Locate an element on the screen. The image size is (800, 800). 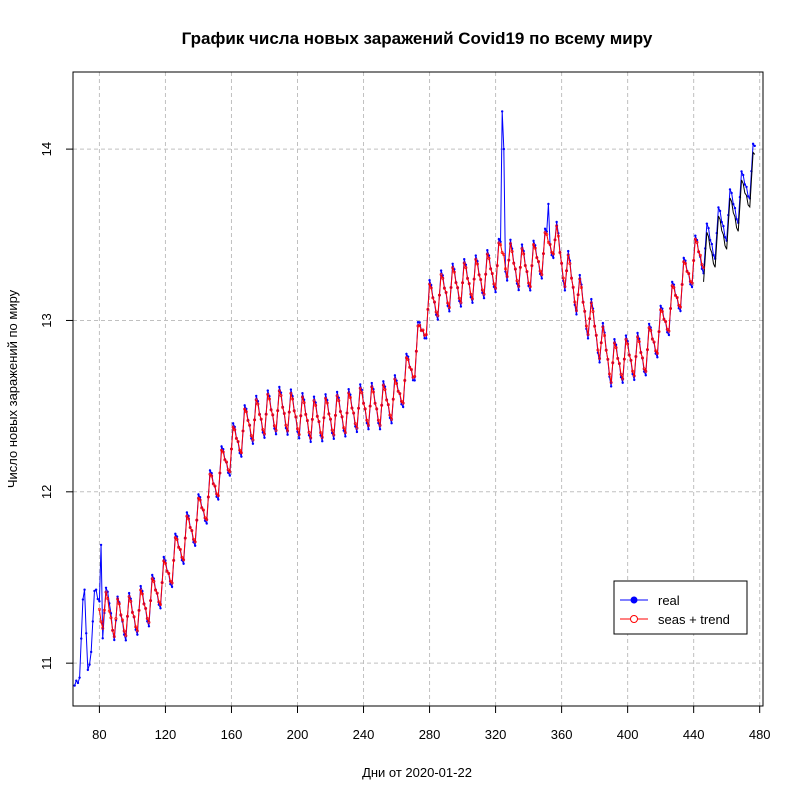
x-tick-label: 80 is located at coordinates (99, 734).